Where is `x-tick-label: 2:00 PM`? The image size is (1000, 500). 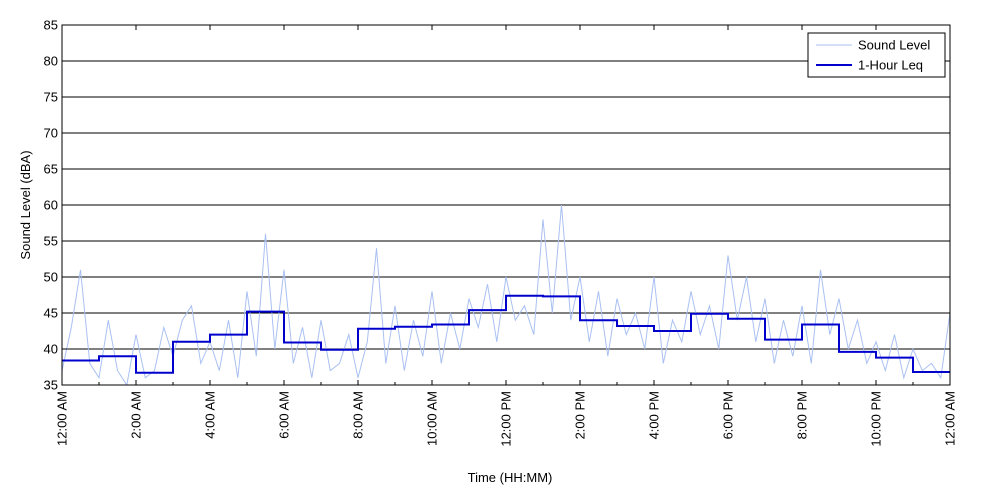 x-tick-label: 2:00 PM is located at coordinates (580, 415).